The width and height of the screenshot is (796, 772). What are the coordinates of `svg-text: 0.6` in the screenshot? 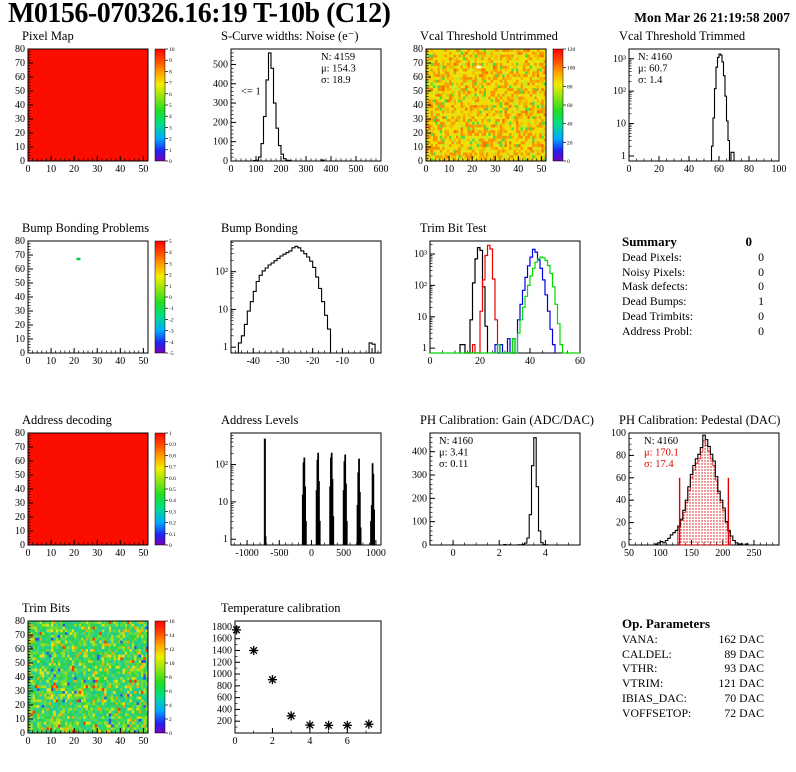 It's located at (172, 479).